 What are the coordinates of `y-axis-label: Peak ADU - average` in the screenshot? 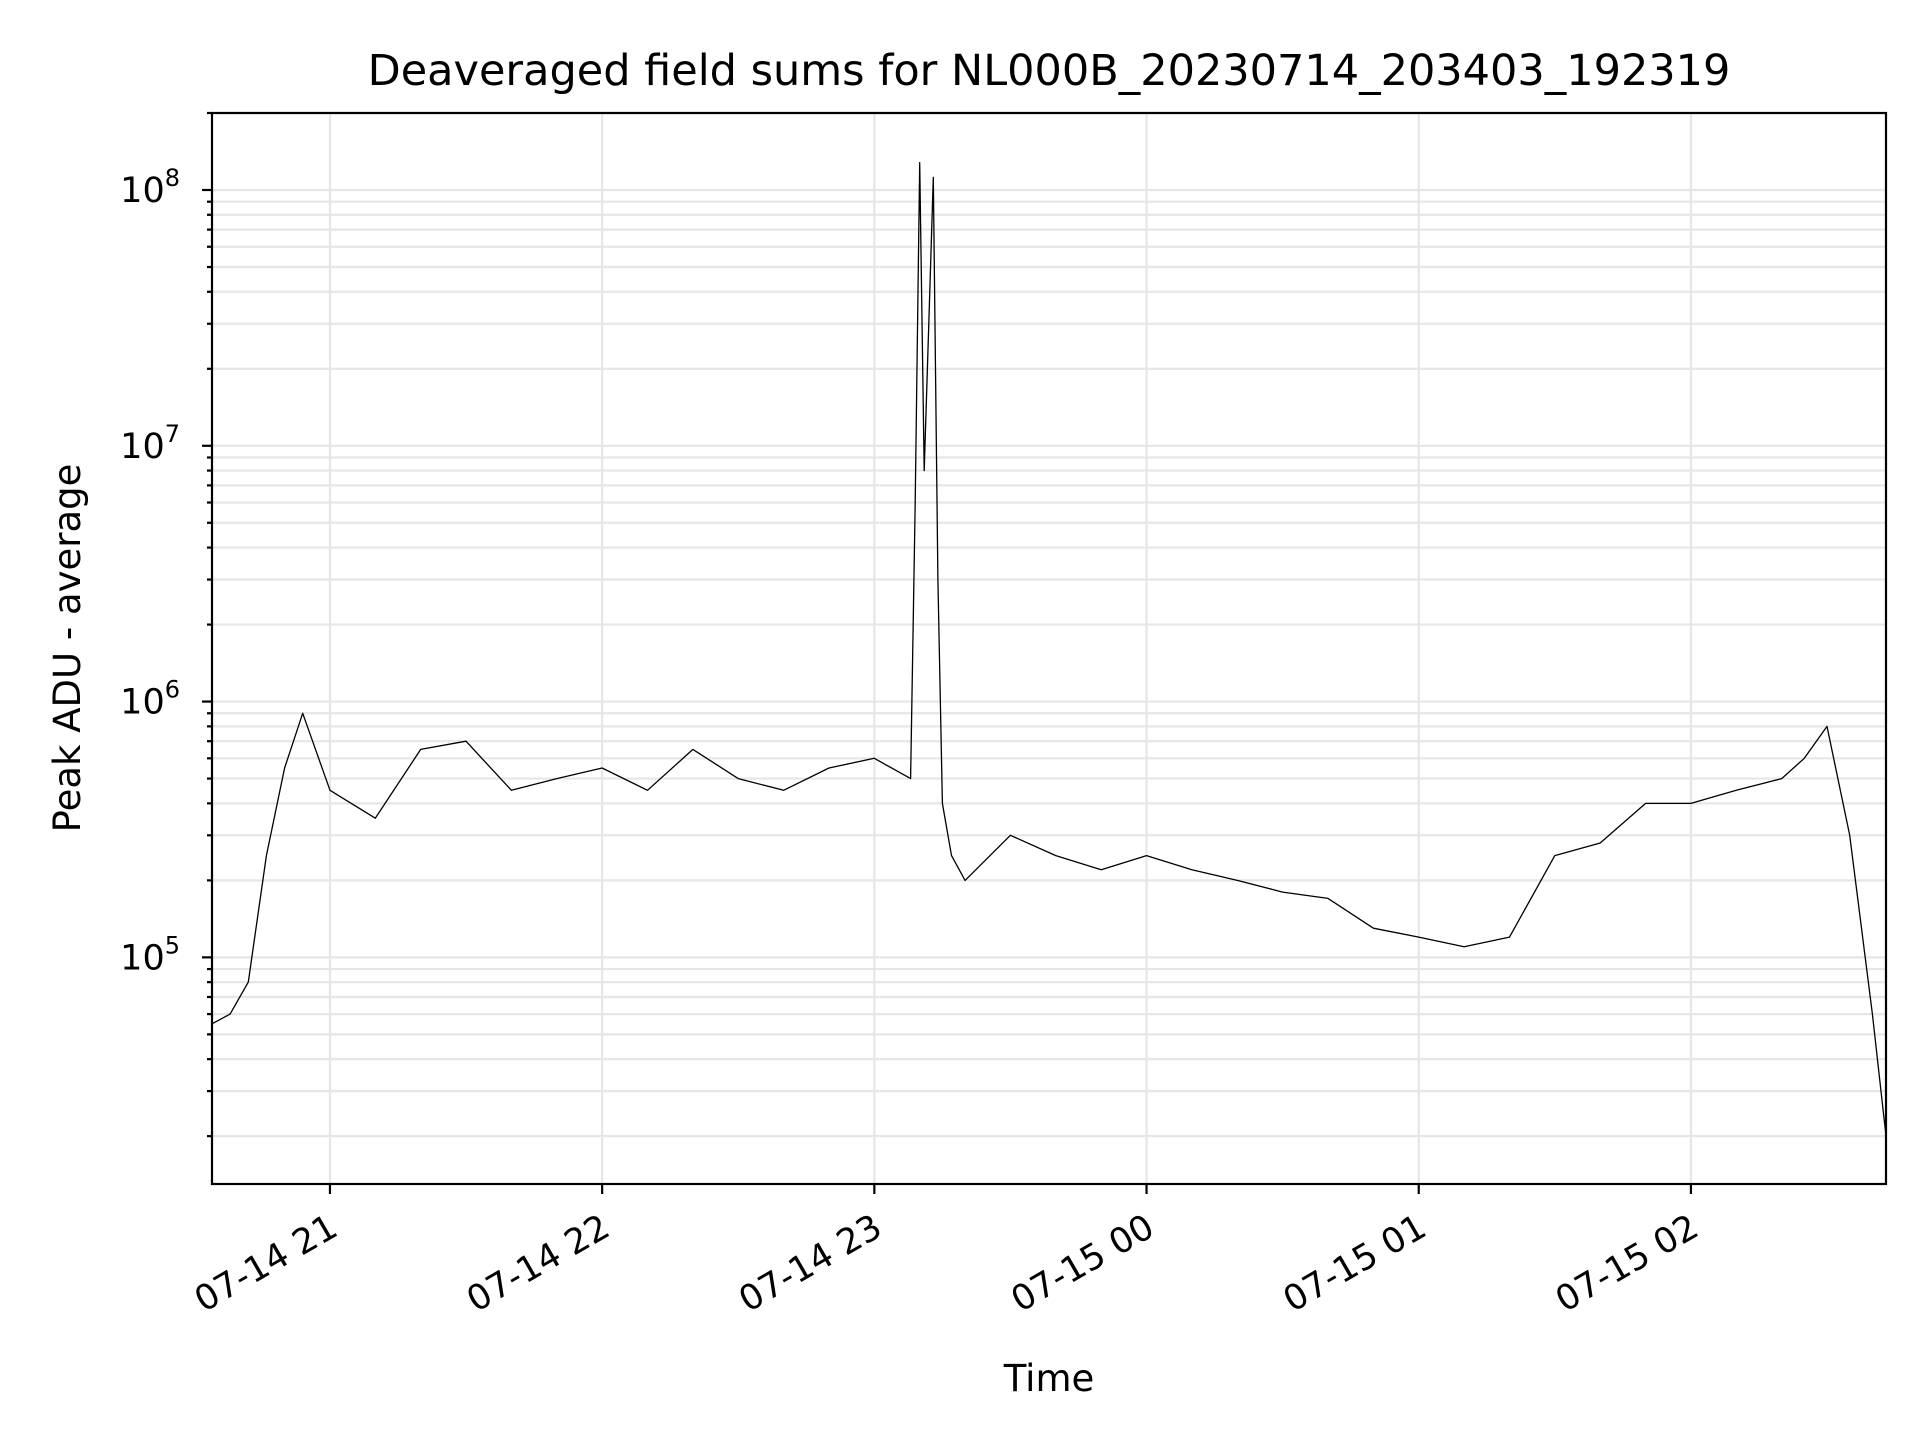 It's located at (67, 648).